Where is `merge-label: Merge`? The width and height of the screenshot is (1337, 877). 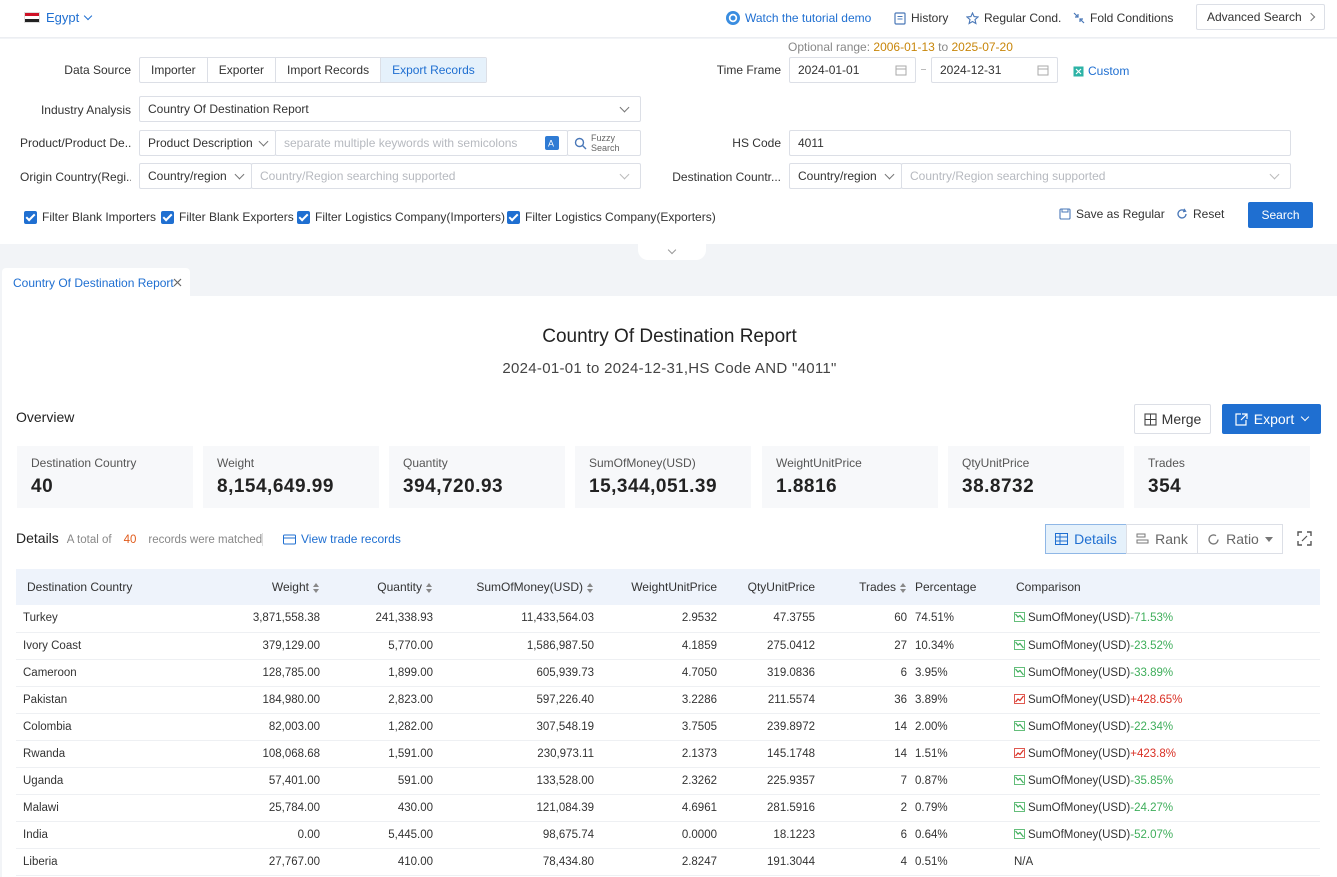 merge-label: Merge is located at coordinates (1181, 419).